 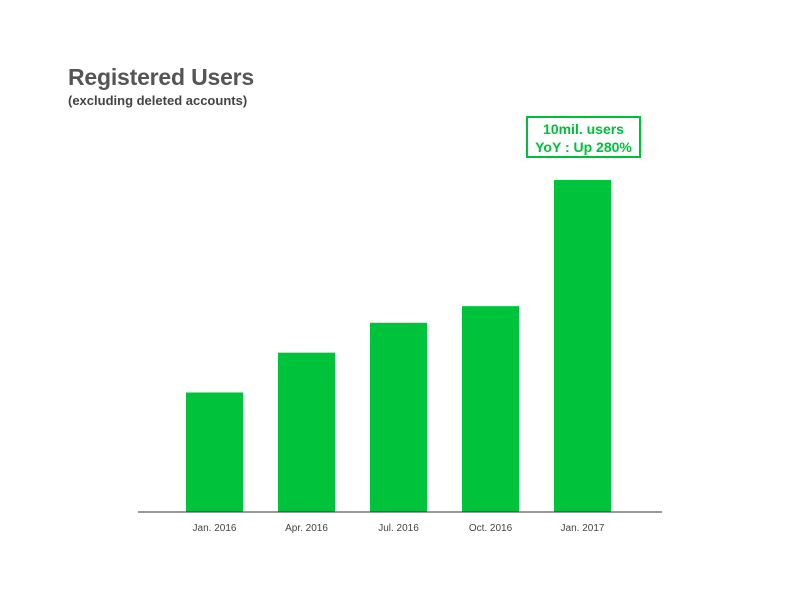 I want to click on callout-box: 10mil. users YoY : Up 280%, so click(x=583, y=137).